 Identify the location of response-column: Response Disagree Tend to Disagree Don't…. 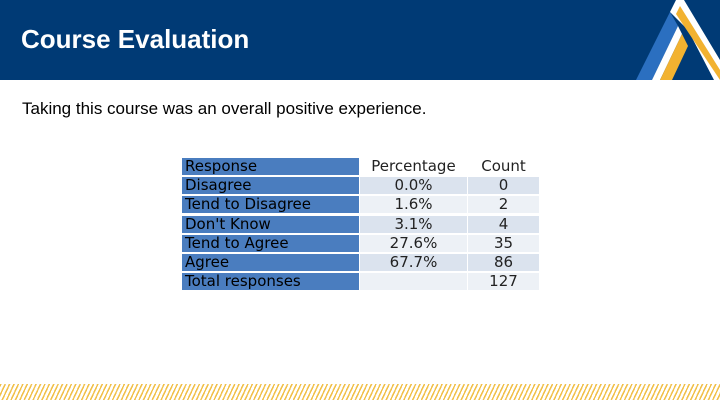
(270, 225).